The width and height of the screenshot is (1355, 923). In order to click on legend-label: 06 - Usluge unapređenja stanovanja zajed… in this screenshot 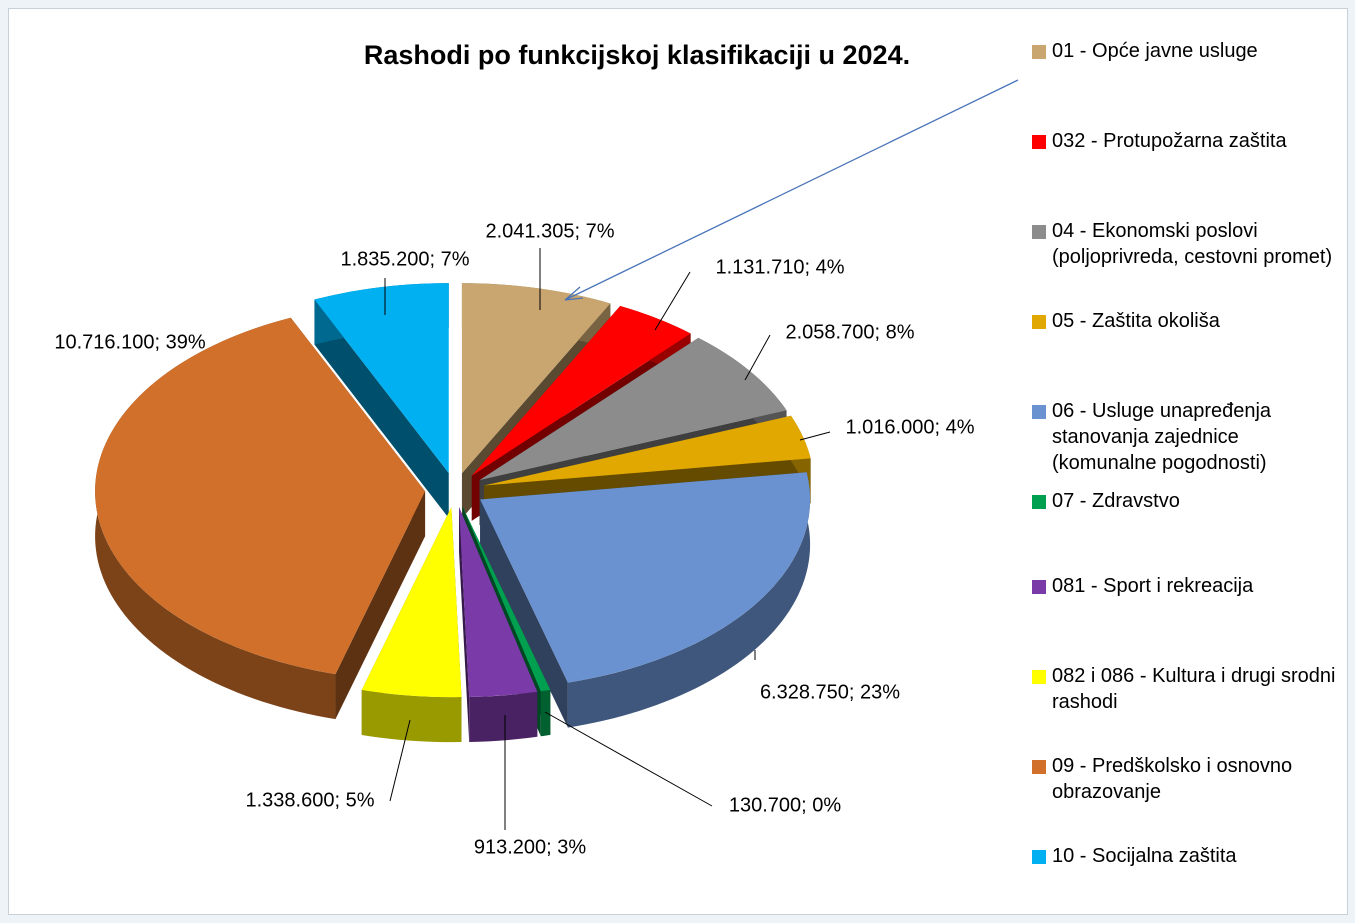, I will do `click(1162, 437)`.